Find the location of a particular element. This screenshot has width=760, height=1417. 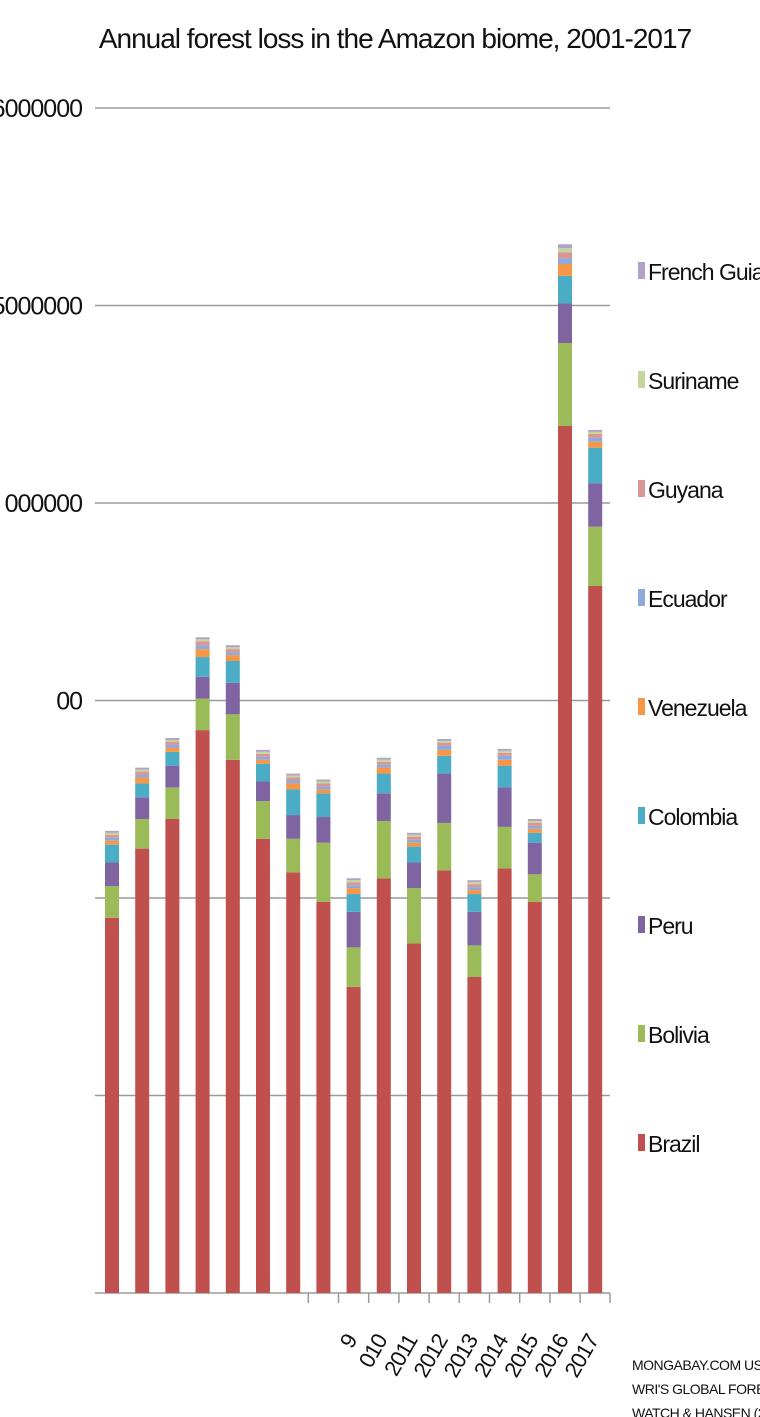

bar-2013 is located at coordinates (474, 1086).